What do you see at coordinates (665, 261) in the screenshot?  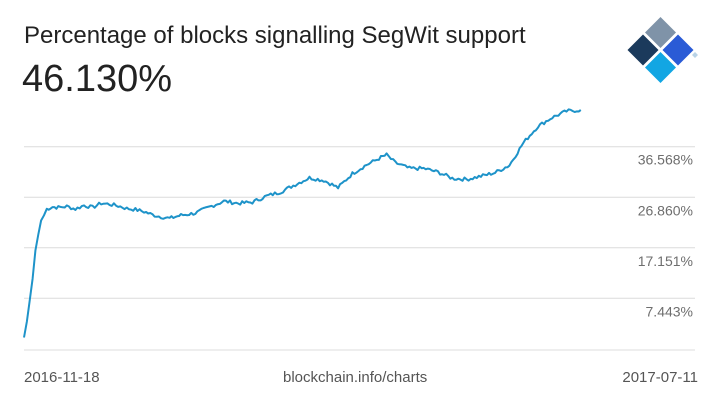 I see `y-tick-label: 17.151%` at bounding box center [665, 261].